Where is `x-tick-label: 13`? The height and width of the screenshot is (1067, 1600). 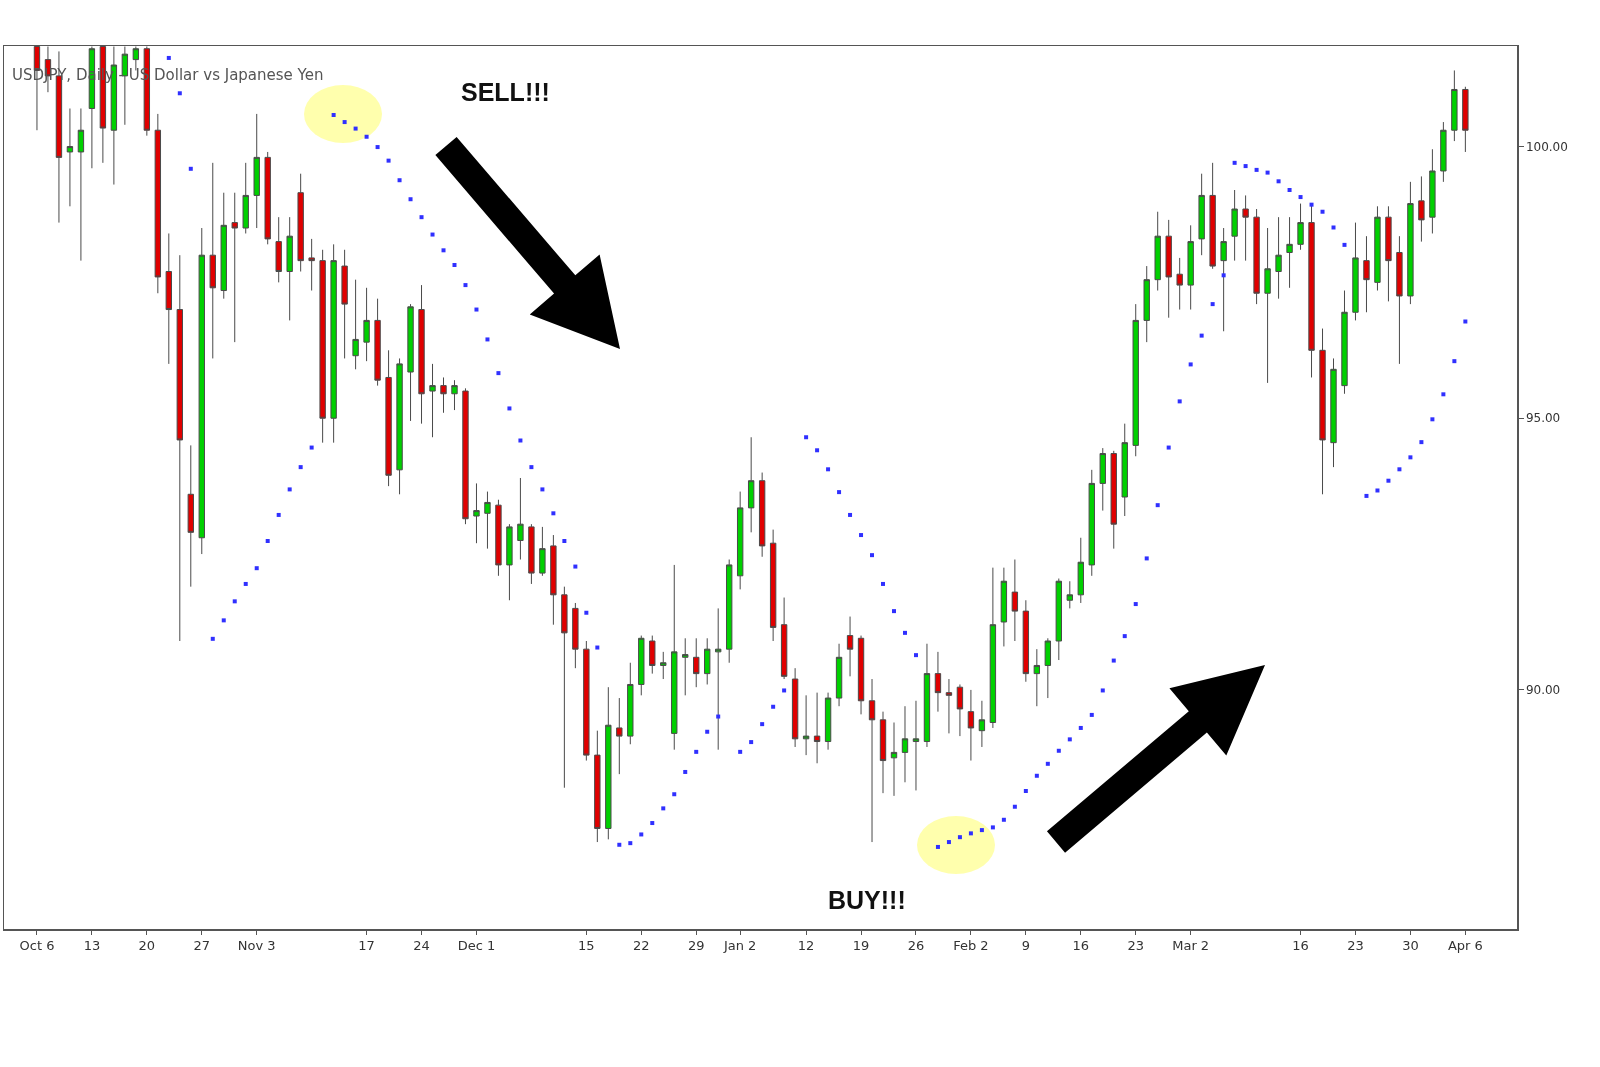
x-tick-label: 13 is located at coordinates (92, 946).